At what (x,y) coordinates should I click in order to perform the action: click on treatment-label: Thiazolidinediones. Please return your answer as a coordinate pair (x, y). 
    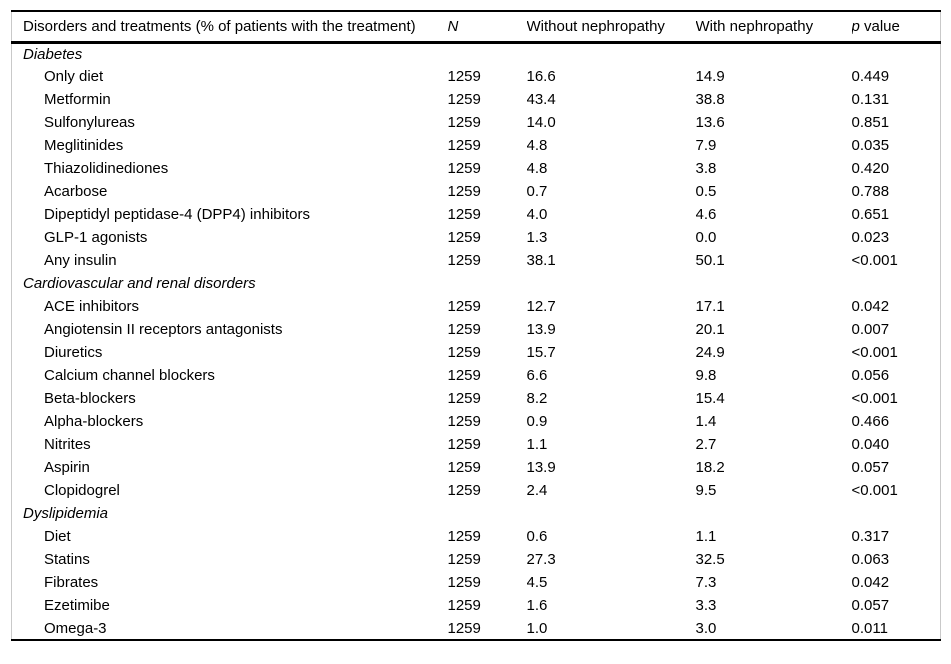
    Looking at the image, I should click on (106, 168).